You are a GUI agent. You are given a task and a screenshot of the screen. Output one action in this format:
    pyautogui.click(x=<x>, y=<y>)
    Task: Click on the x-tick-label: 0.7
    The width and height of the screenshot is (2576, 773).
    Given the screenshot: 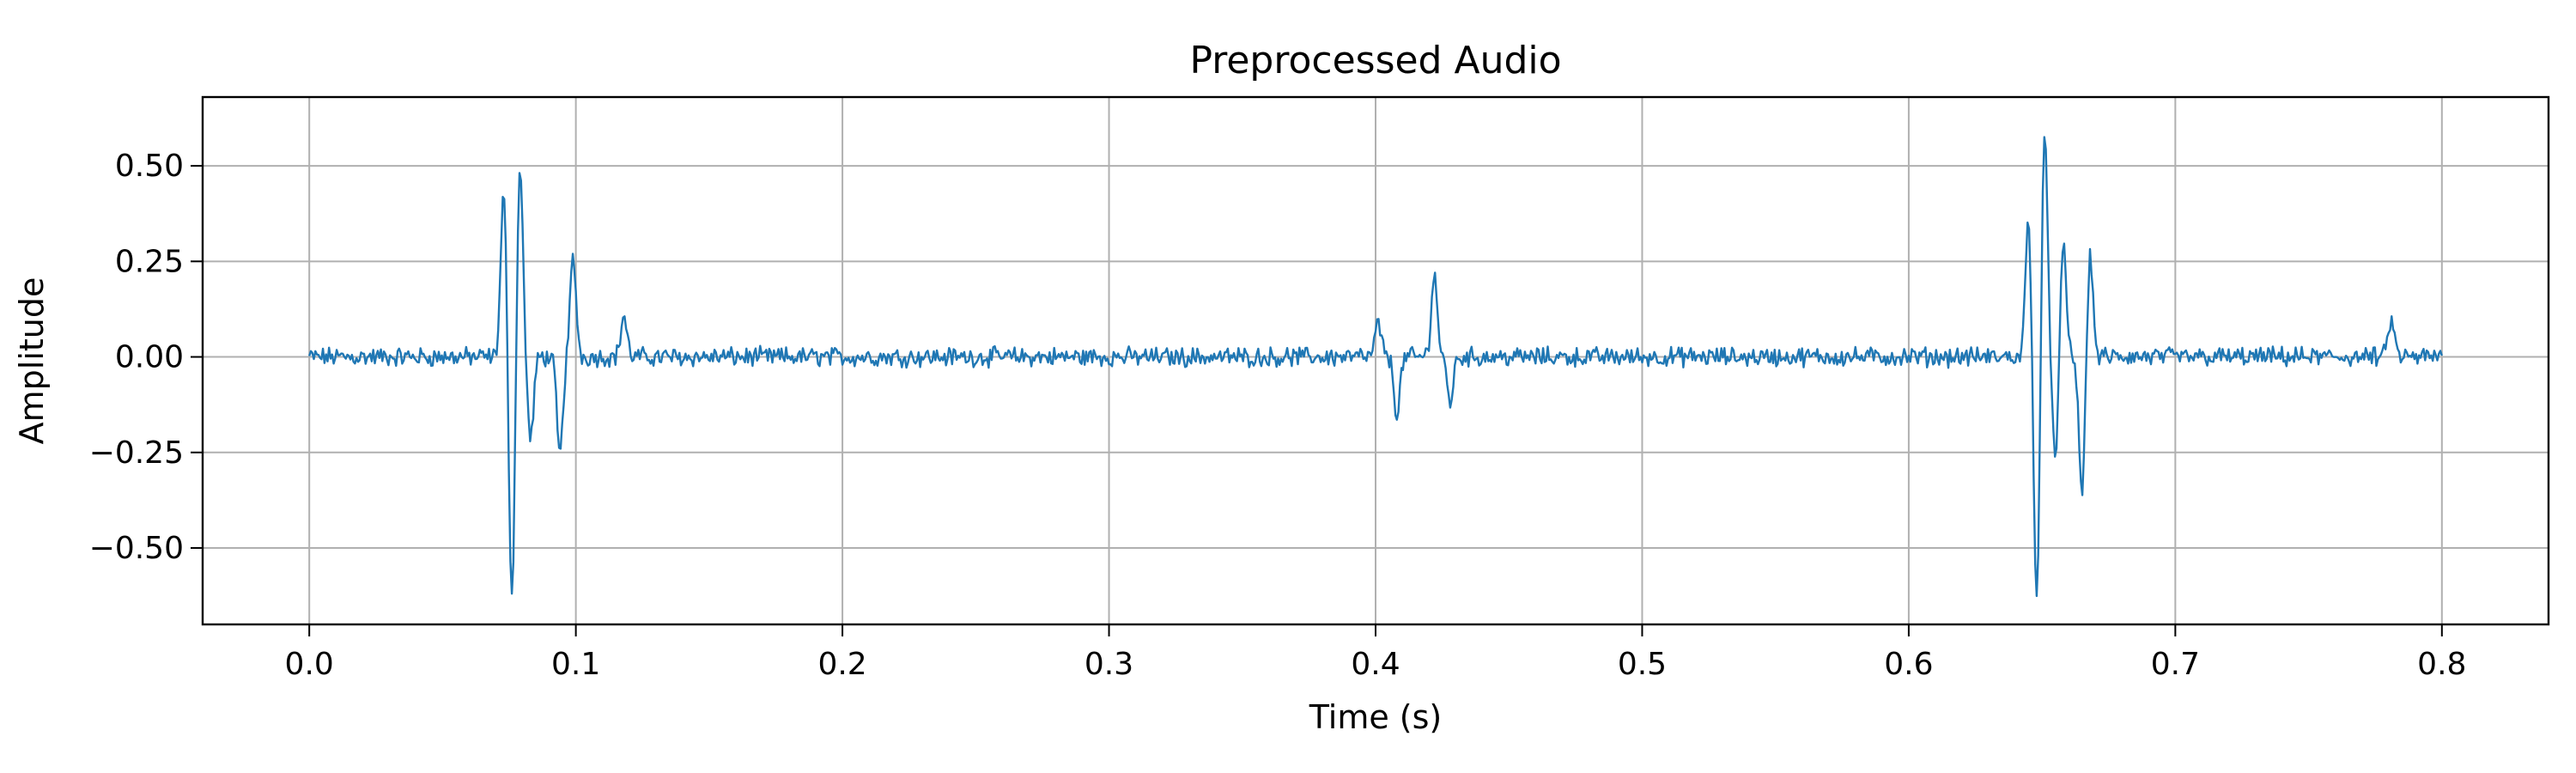 What is the action you would take?
    pyautogui.click(x=2175, y=664)
    